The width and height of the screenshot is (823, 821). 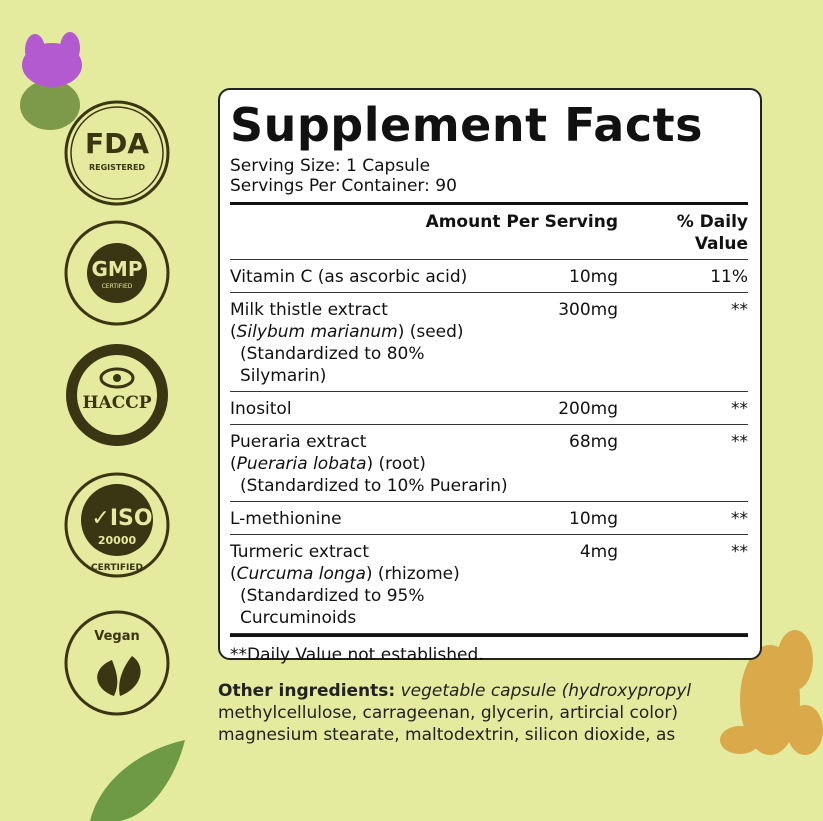 I want to click on plant-part: (rhizome), so click(x=416, y=574).